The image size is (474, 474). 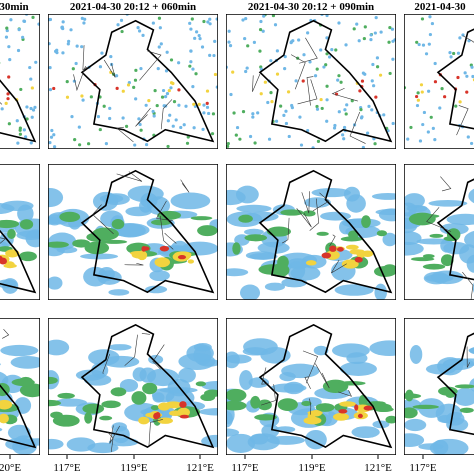 What do you see at coordinates (133, 7) in the screenshot?
I see `panel-title: 2021-04-30 20:12 + 060min` at bounding box center [133, 7].